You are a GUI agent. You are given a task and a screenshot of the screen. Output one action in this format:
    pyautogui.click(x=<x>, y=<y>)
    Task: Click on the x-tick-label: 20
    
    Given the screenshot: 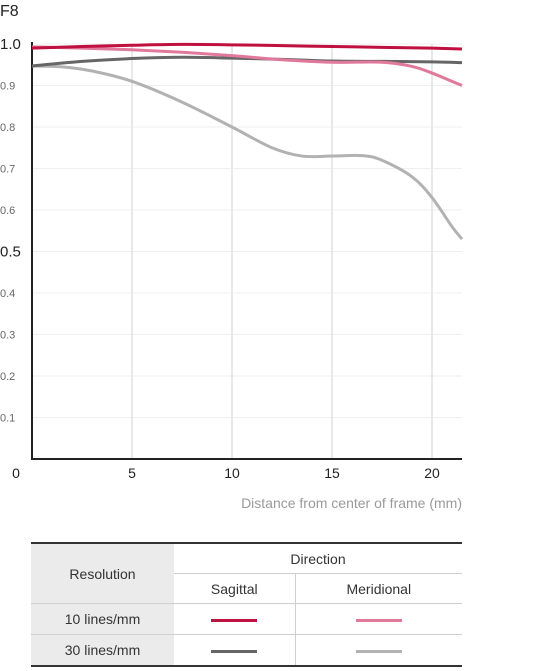 What is the action you would take?
    pyautogui.click(x=432, y=473)
    